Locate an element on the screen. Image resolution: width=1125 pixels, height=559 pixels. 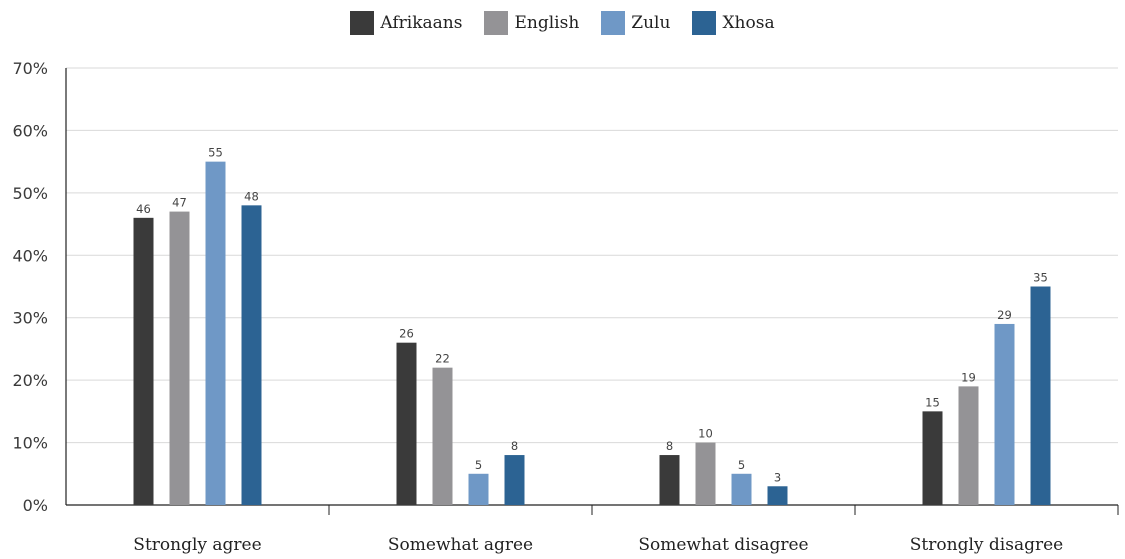
y-tick-label: 70% is located at coordinates (30, 68).